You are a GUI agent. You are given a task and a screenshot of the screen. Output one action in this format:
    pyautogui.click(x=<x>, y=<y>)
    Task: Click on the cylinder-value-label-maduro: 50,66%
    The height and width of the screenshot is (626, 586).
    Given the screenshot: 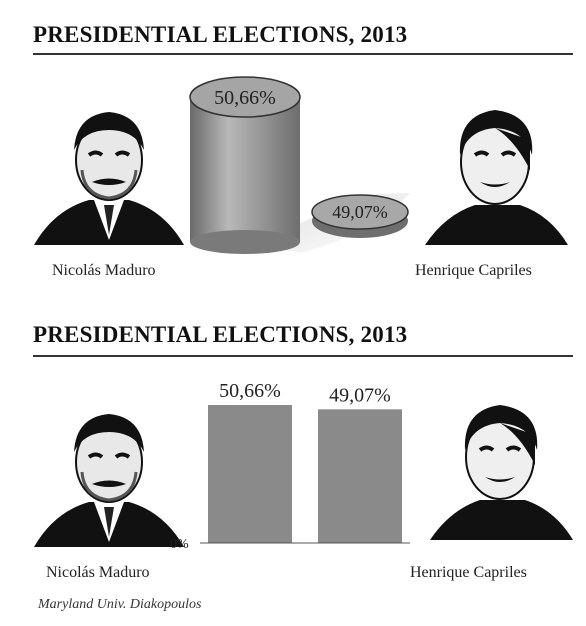 What is the action you would take?
    pyautogui.click(x=245, y=98)
    